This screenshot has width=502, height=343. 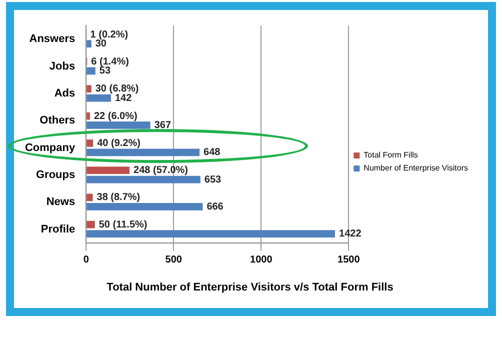 I want to click on x-tick-label: 0, so click(x=86, y=260).